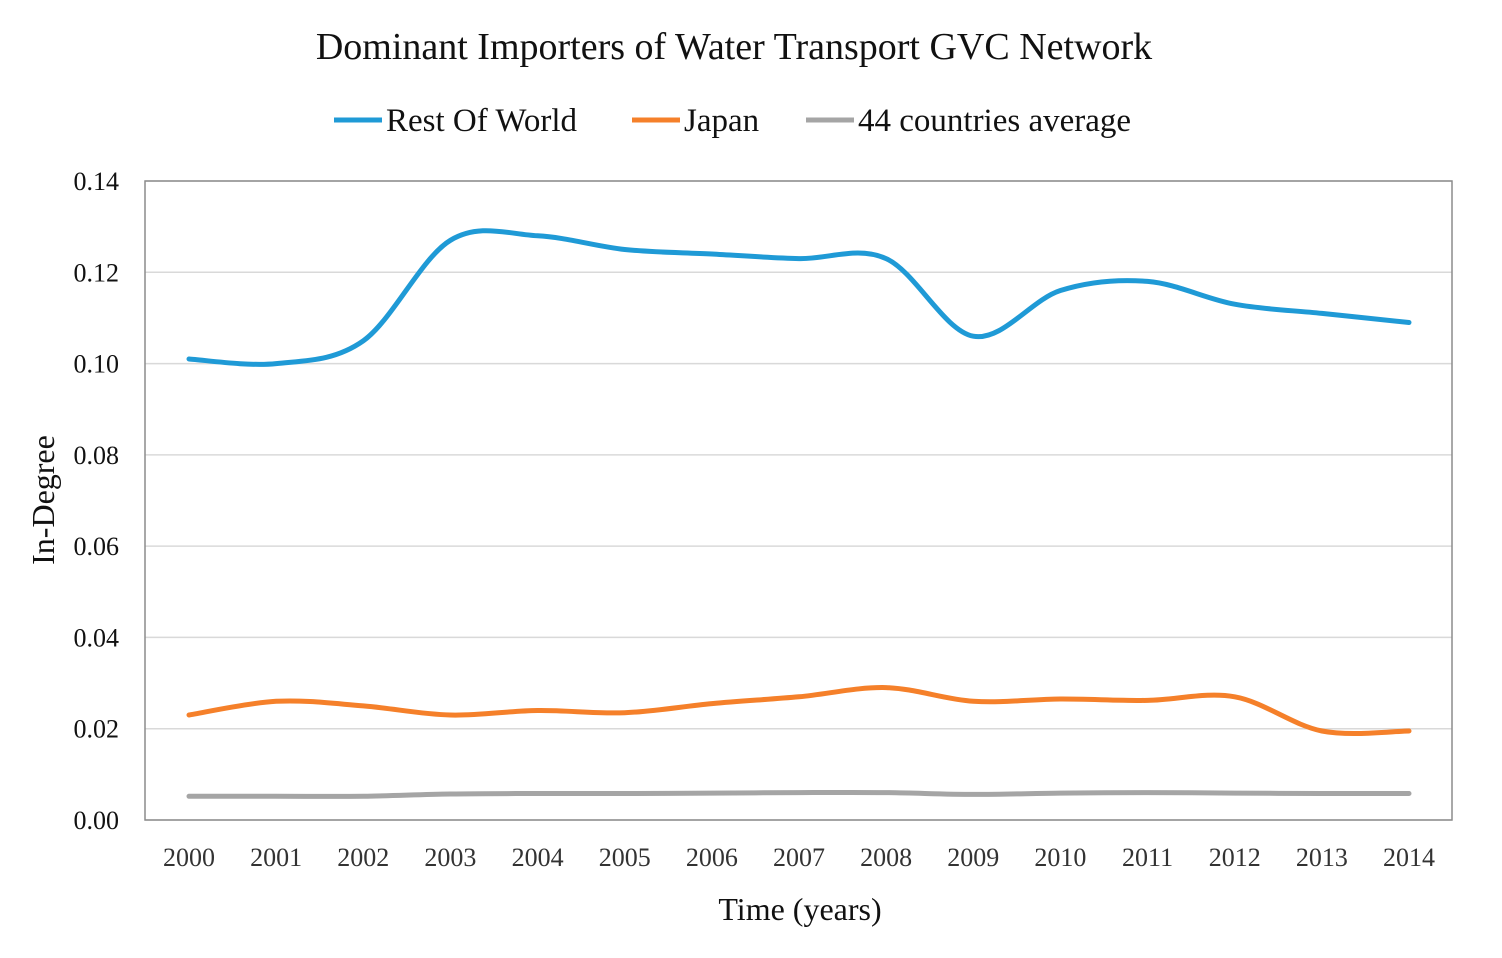 The width and height of the screenshot is (1502, 958). Describe the element at coordinates (97, 455) in the screenshot. I see `y-tick-label: 0.08` at that location.